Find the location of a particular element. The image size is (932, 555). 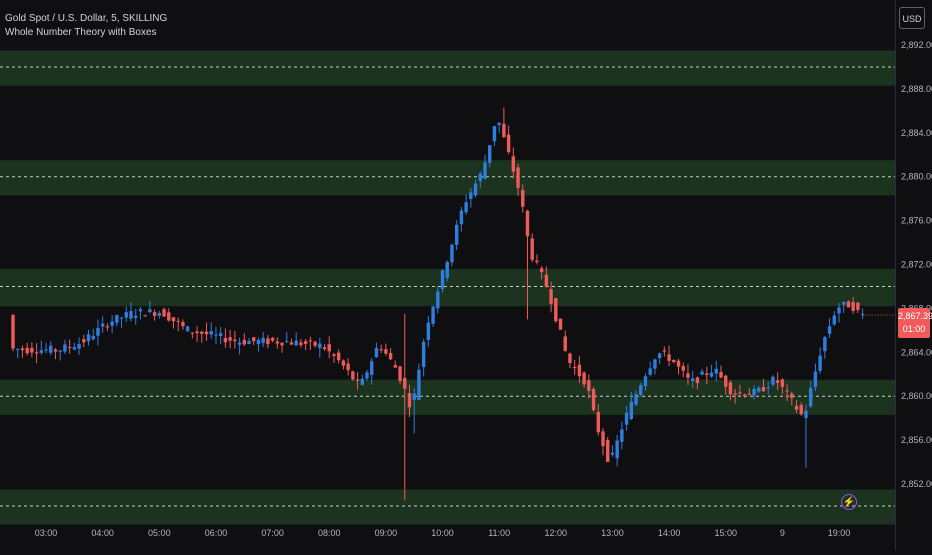

last-price-value: 2,867.39 is located at coordinates (915, 316).